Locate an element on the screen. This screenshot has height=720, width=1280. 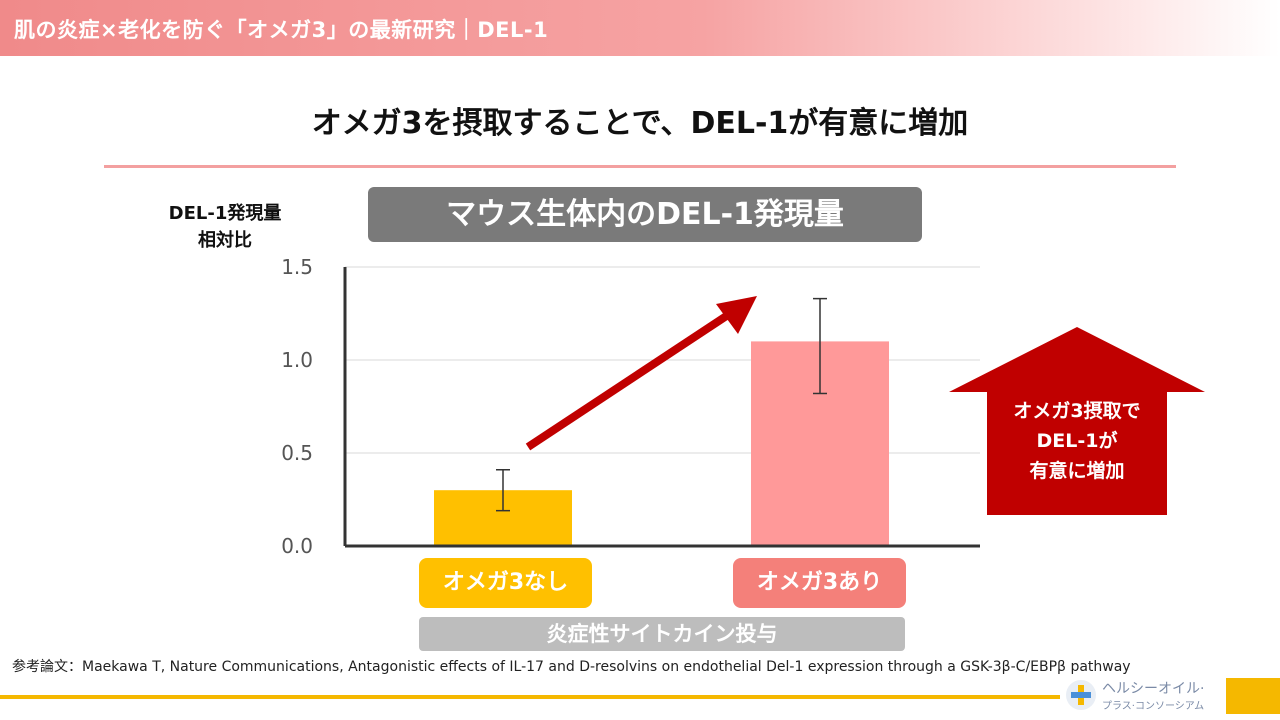
category-label-with-omega3: オメガ3あり is located at coordinates (819, 583).